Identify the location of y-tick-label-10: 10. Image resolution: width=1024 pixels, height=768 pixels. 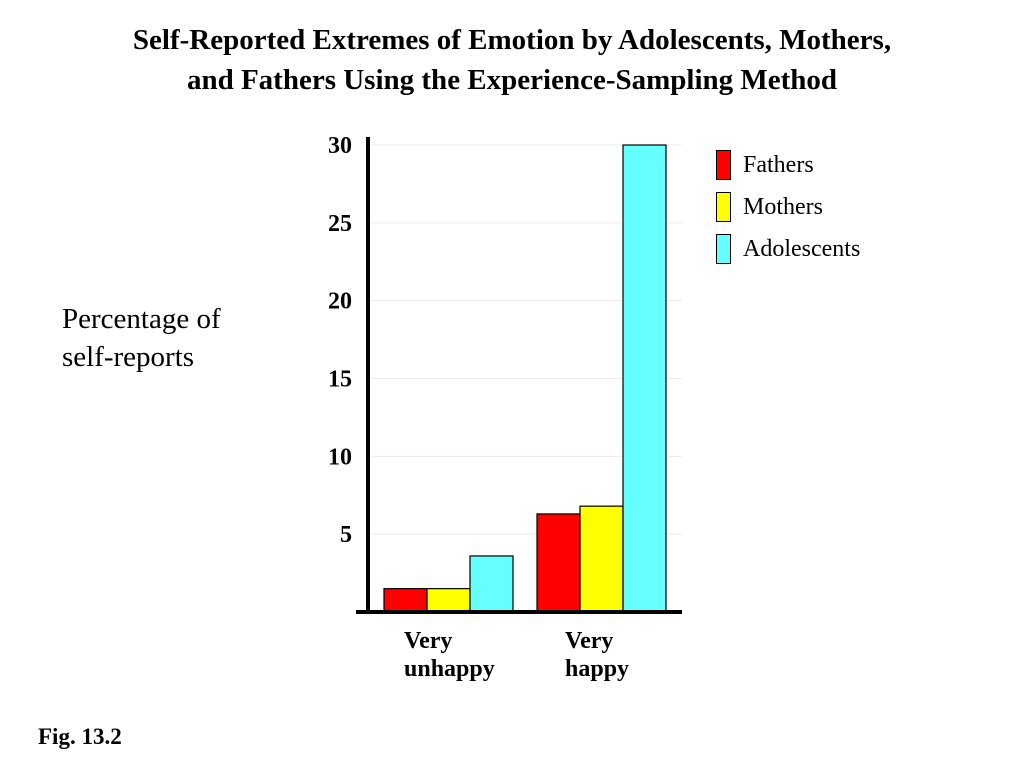
(340, 457).